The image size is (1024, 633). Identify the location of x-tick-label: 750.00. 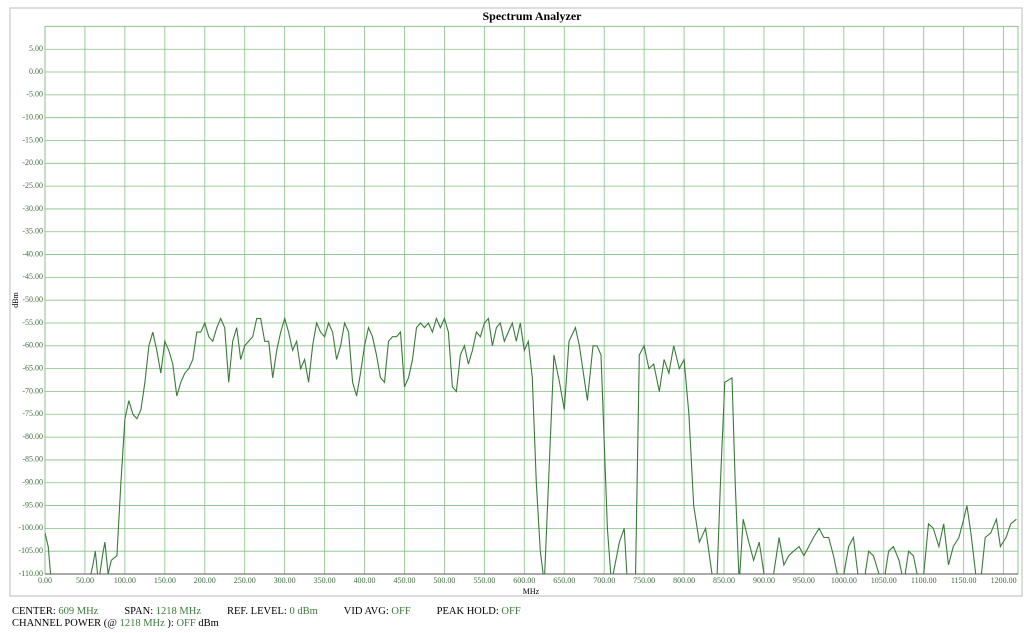
(644, 580).